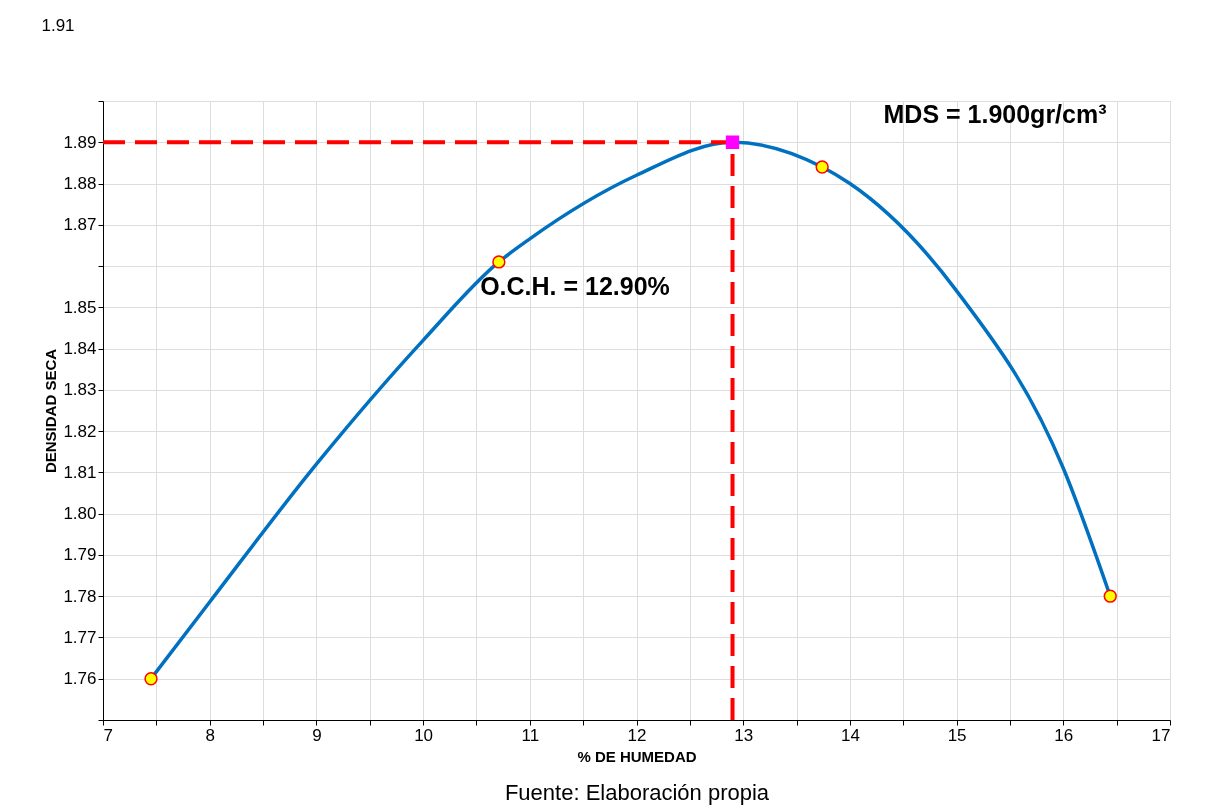 The width and height of the screenshot is (1206, 809). What do you see at coordinates (80, 472) in the screenshot?
I see `y-tick-label: 1.81` at bounding box center [80, 472].